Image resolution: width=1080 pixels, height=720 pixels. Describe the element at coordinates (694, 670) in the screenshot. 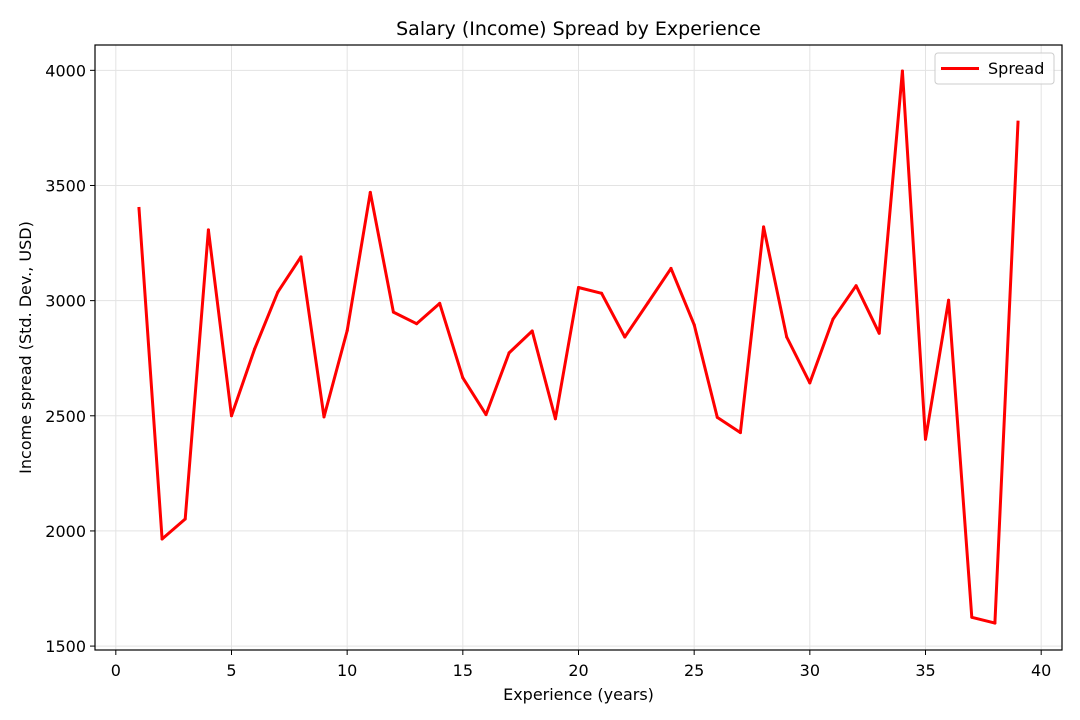

I see `x-tick-label: 25` at that location.